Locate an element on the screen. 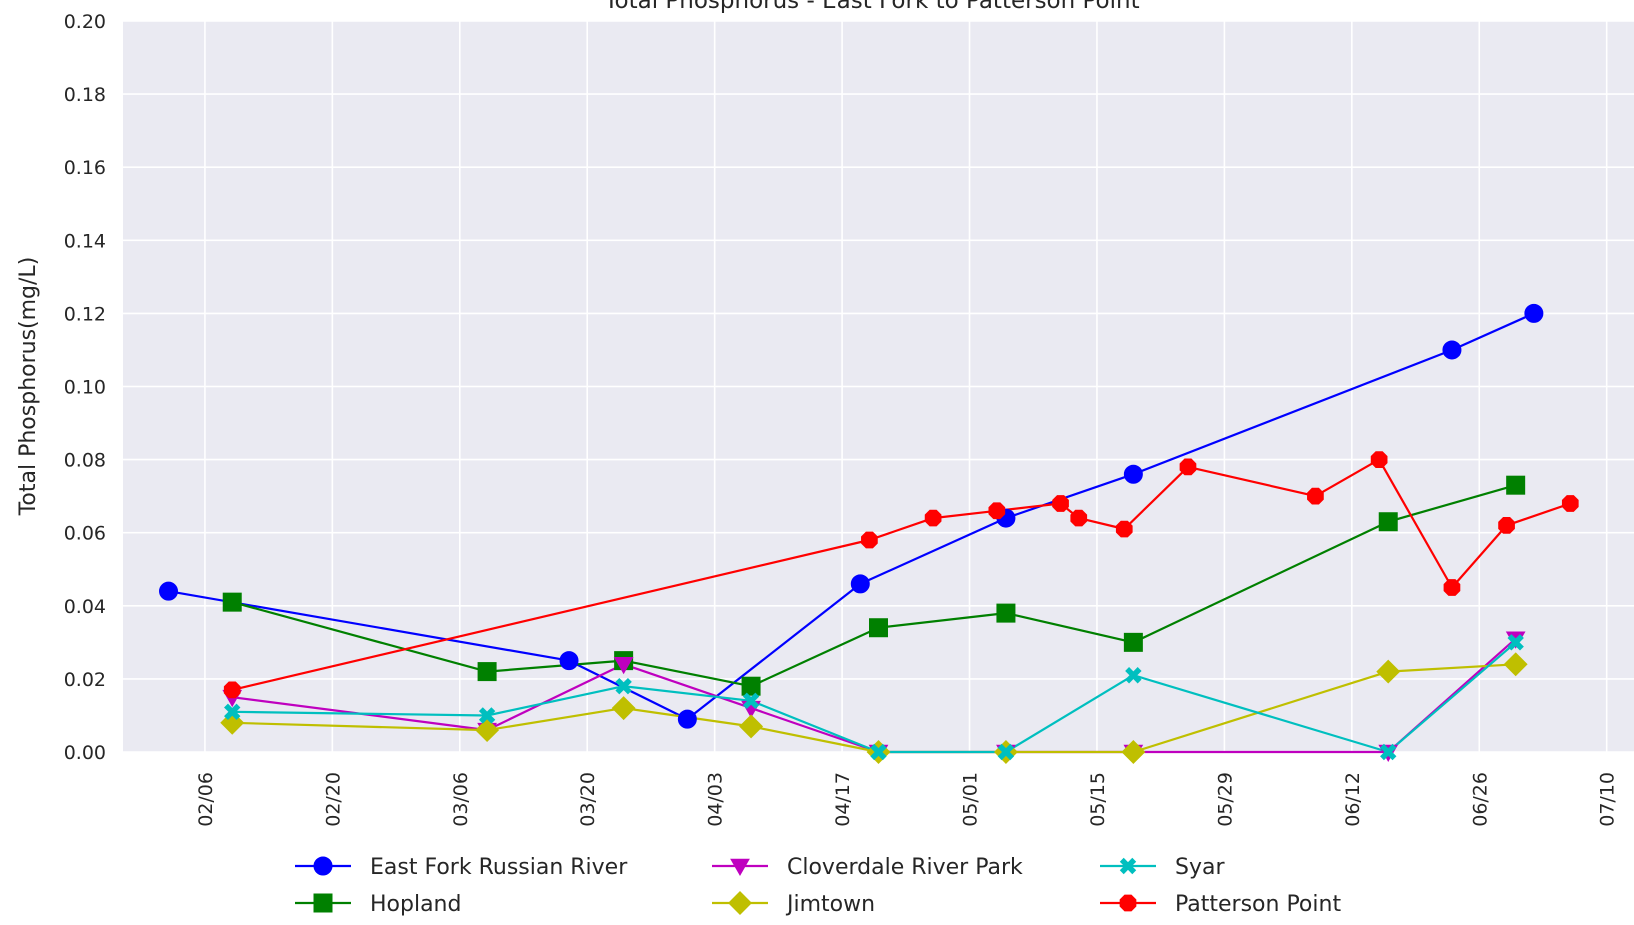  x-tick-label: 02/20 is located at coordinates (333, 799).